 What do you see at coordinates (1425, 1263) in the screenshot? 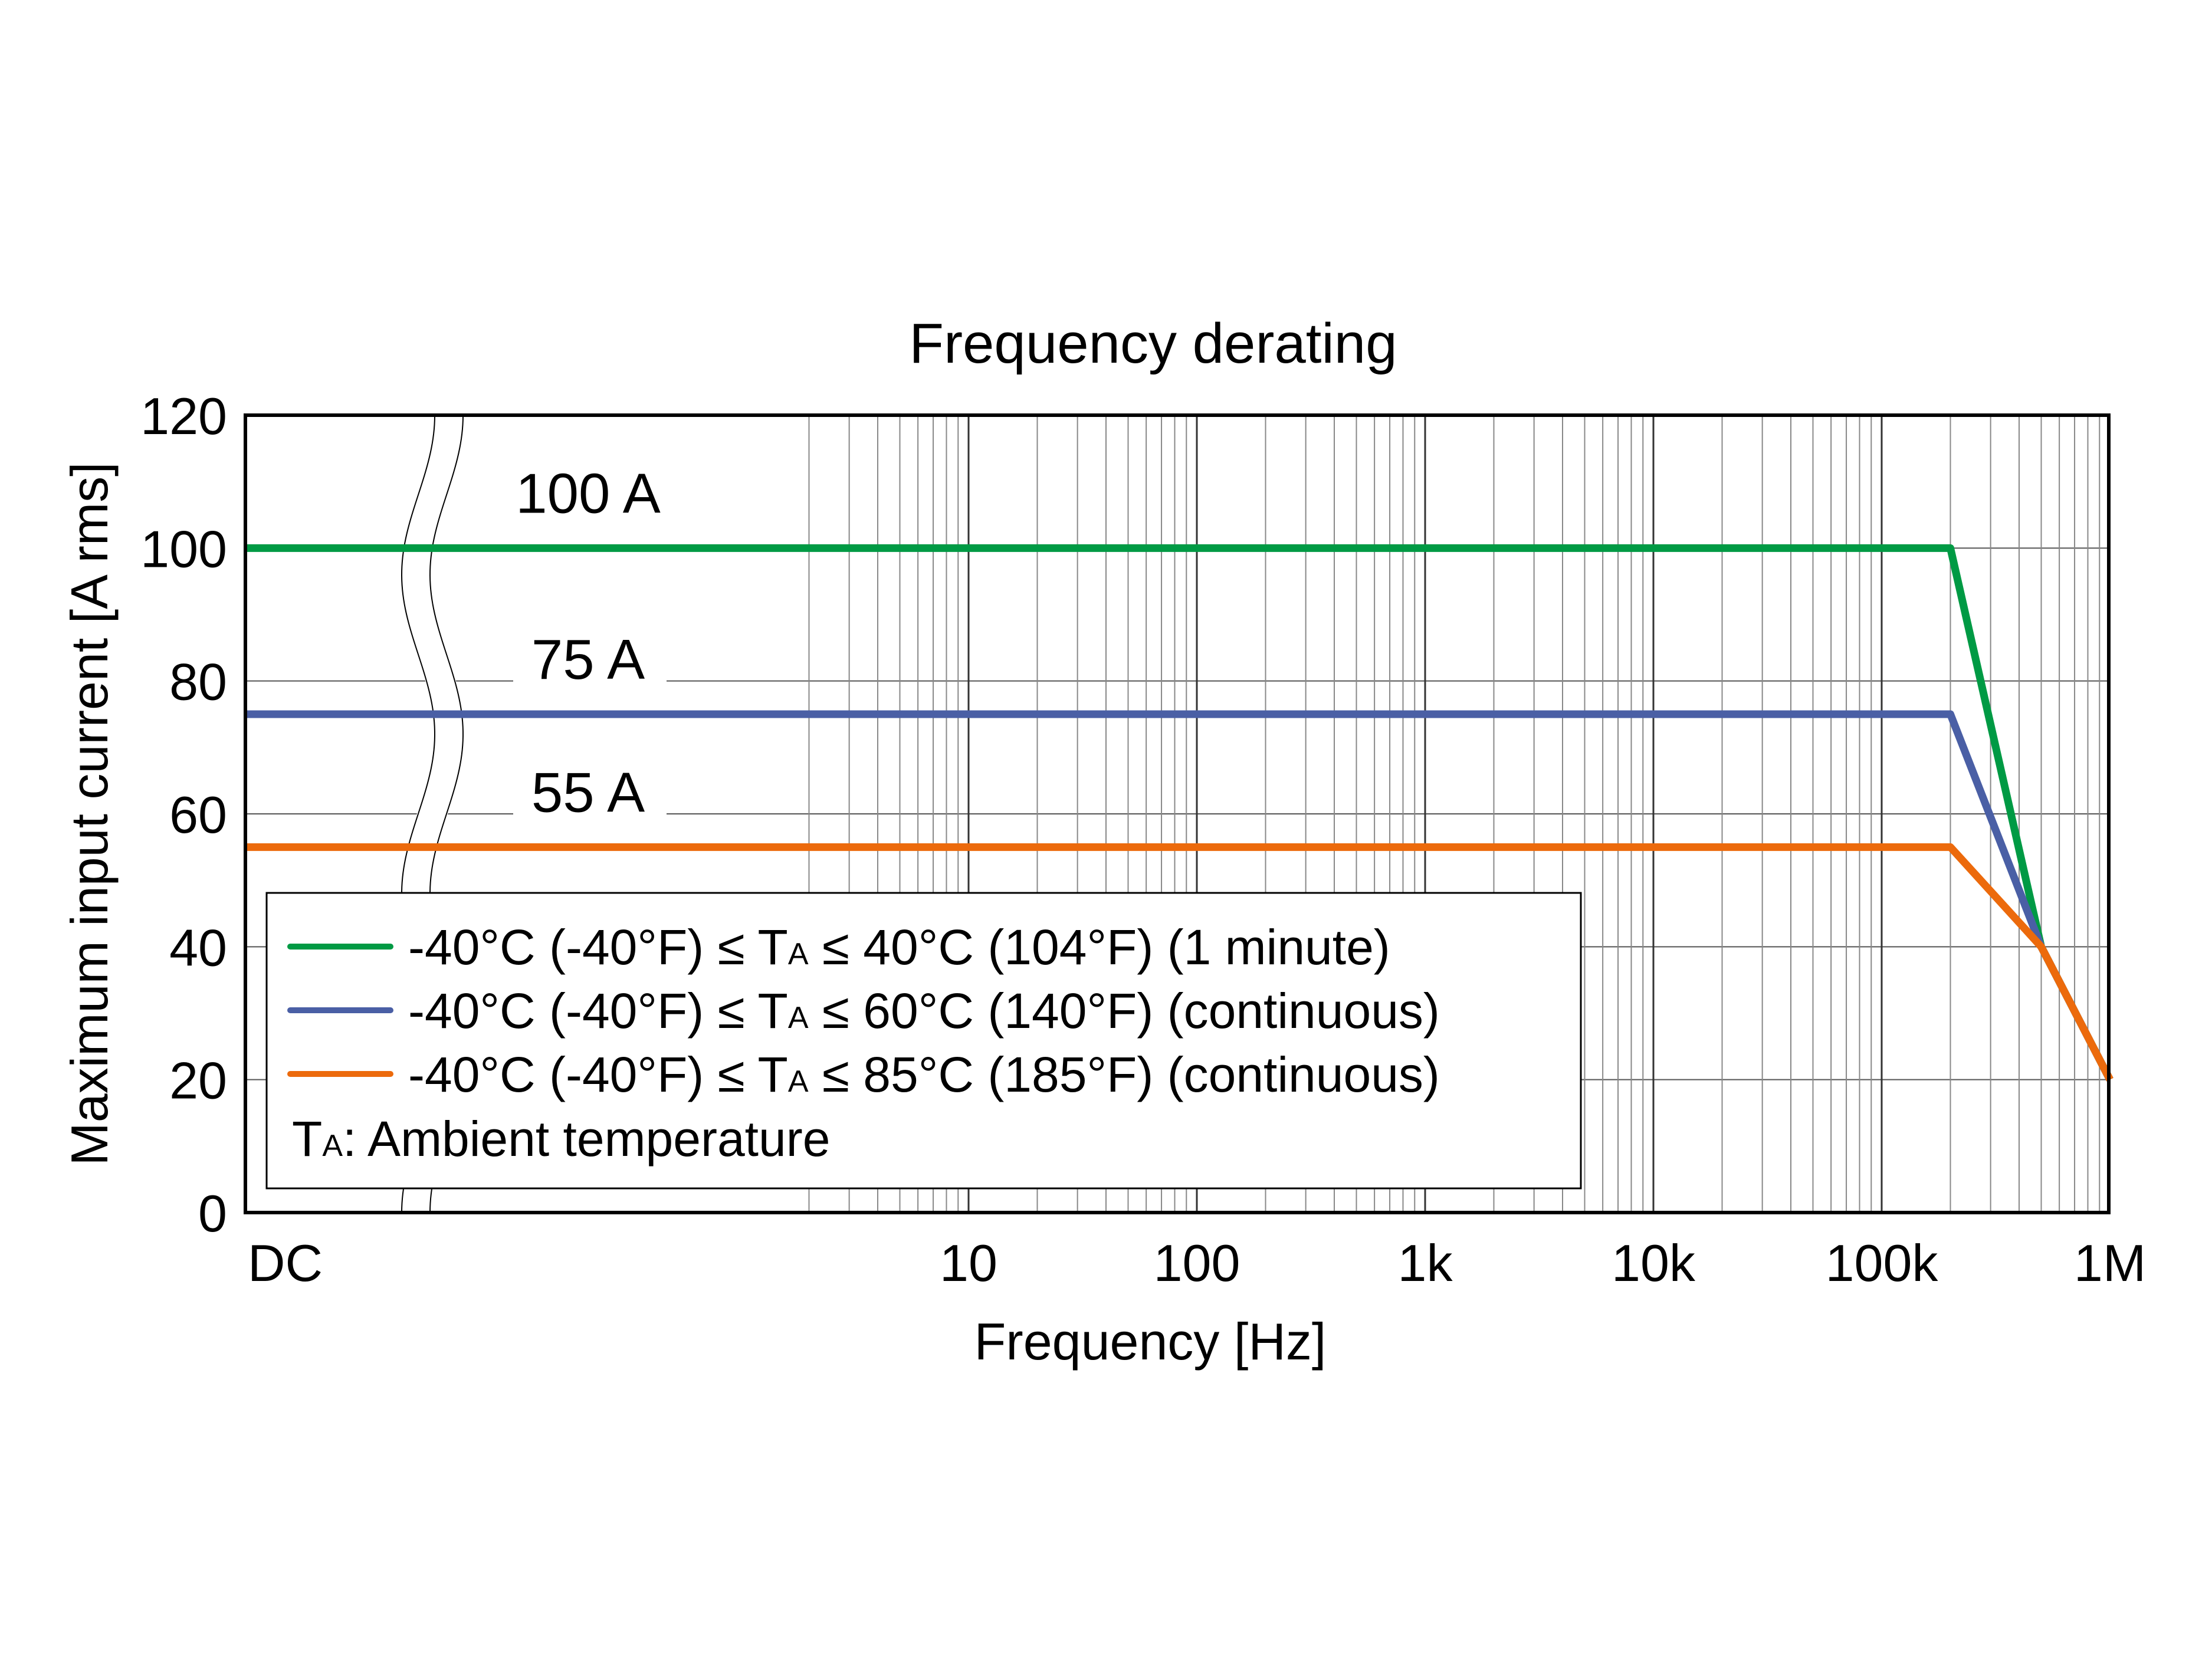
I see `x-tick-label: 1k` at bounding box center [1425, 1263].